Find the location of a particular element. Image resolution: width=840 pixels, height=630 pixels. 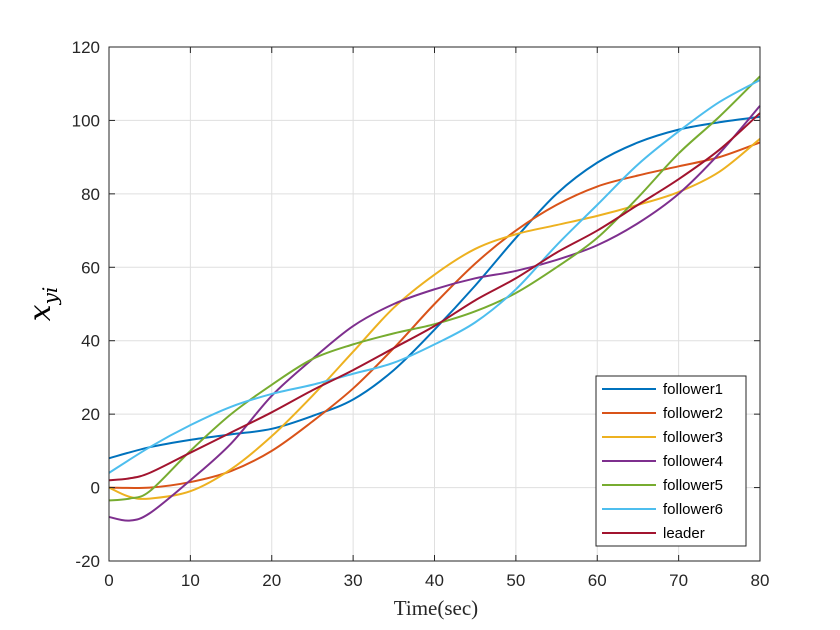

y-tick-label: 20 is located at coordinates (90, 414).